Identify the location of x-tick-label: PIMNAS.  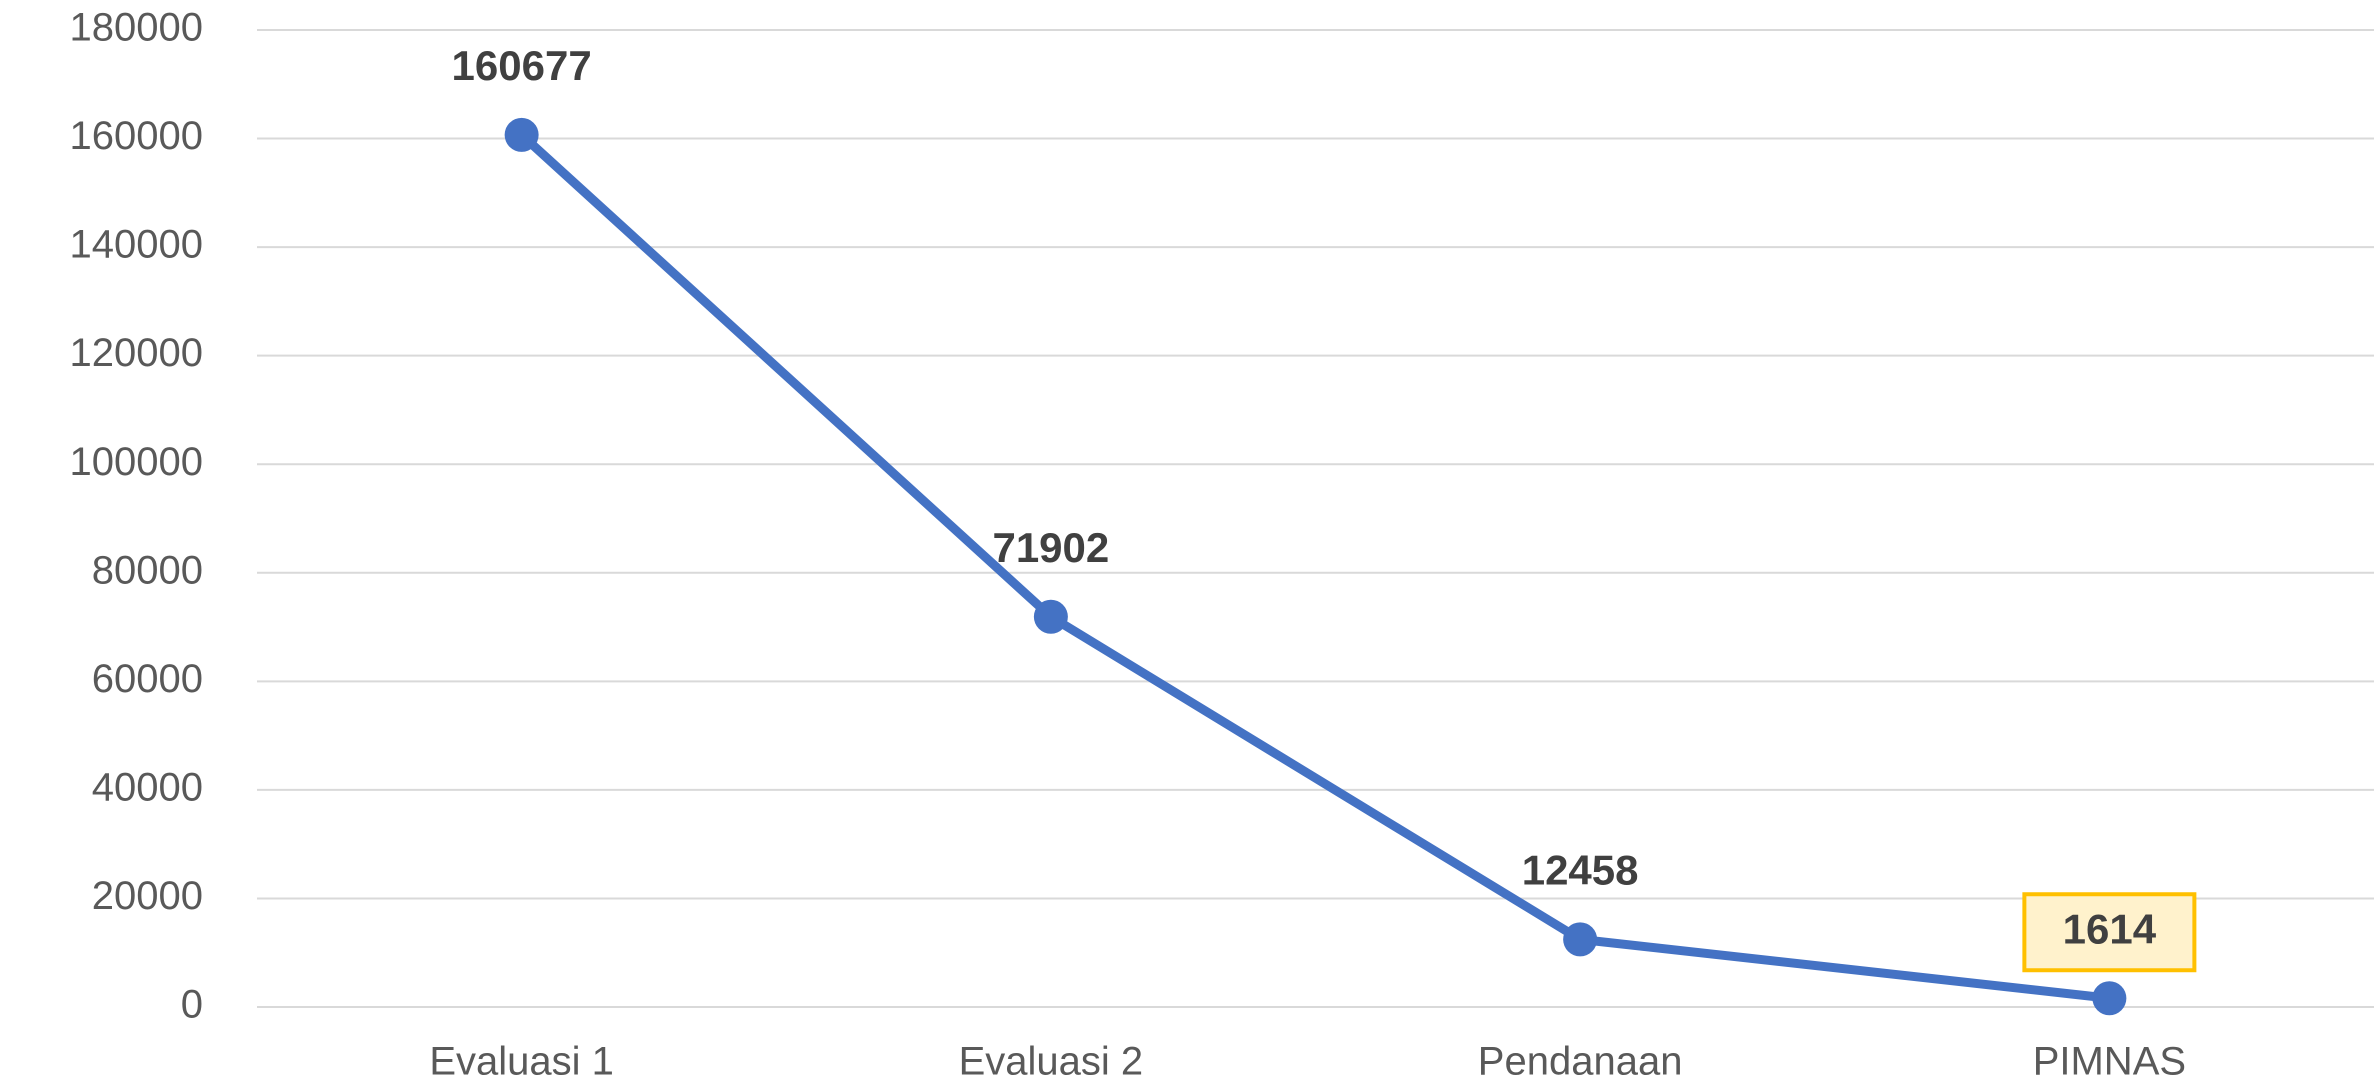
(2109, 1062).